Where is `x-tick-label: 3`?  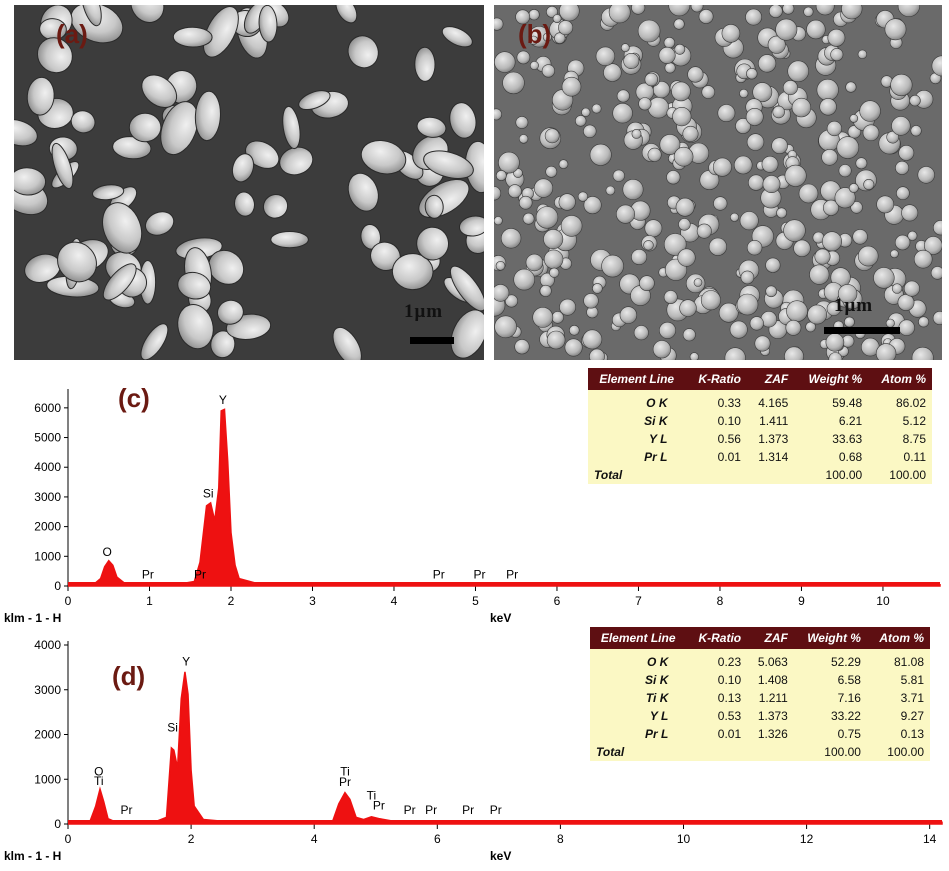
x-tick-label: 3 is located at coordinates (312, 601).